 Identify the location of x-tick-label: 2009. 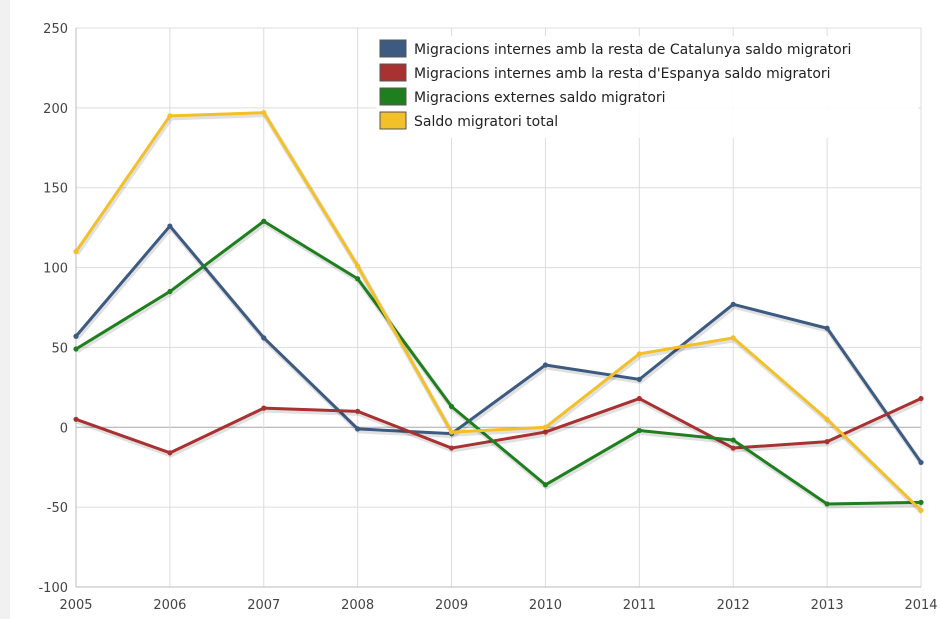
(451, 605).